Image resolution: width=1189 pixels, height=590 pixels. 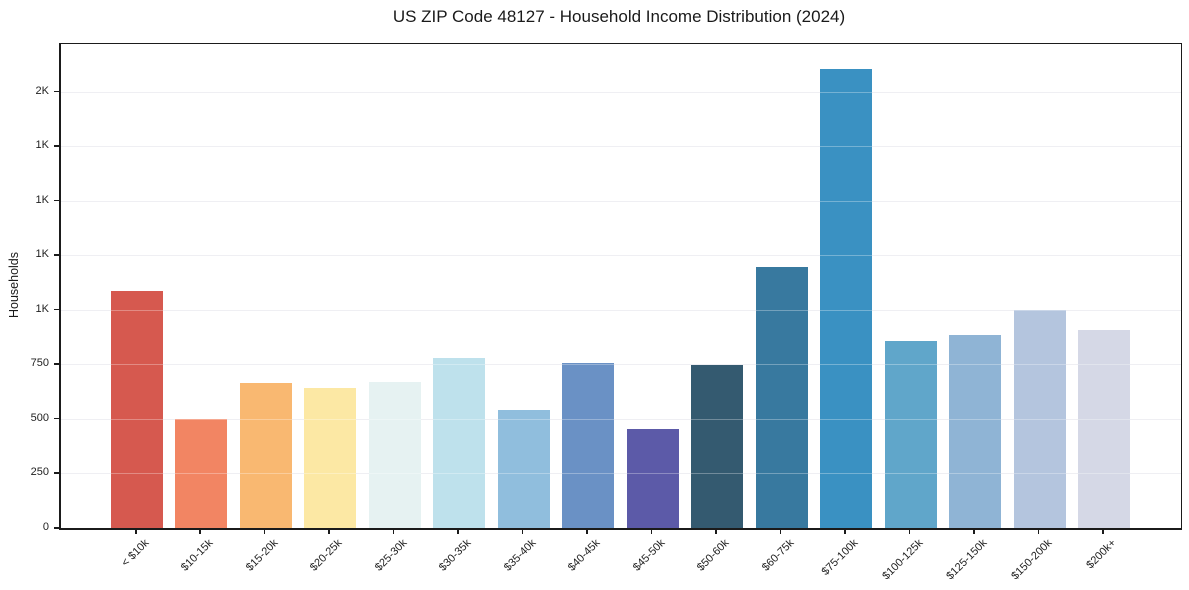 I want to click on x-tick-label: $100-125k, so click(x=902, y=560).